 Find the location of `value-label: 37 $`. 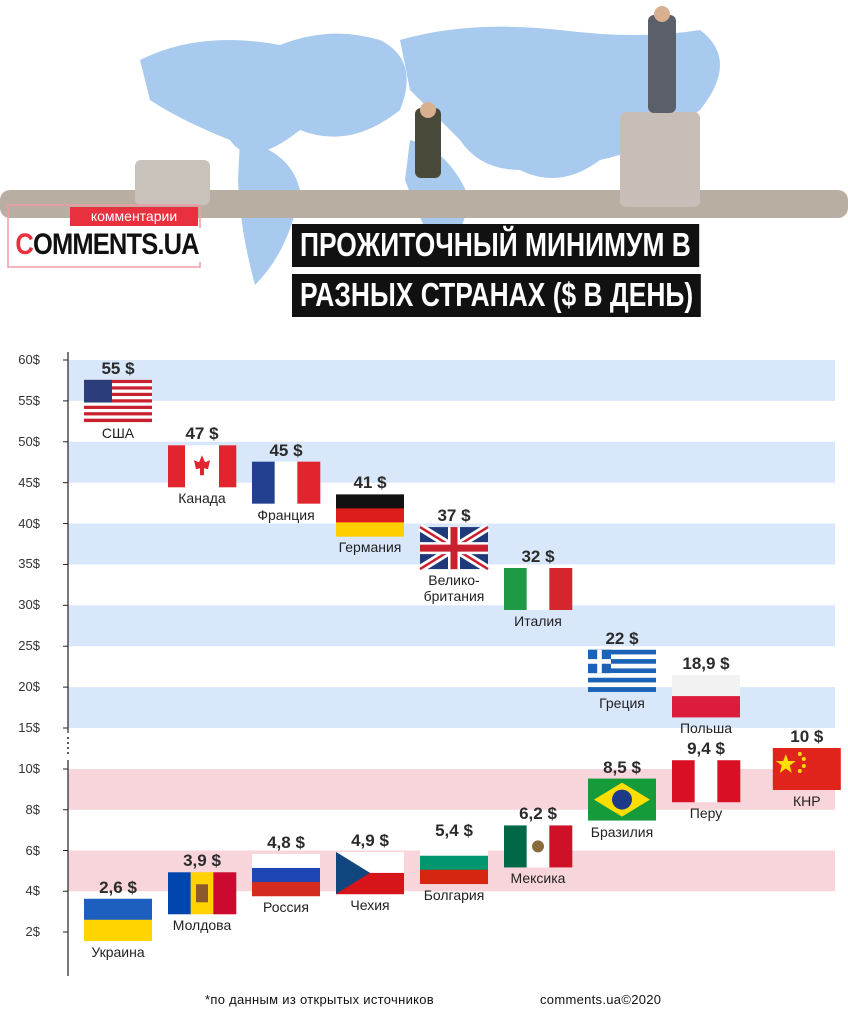

value-label: 37 $ is located at coordinates (454, 516).